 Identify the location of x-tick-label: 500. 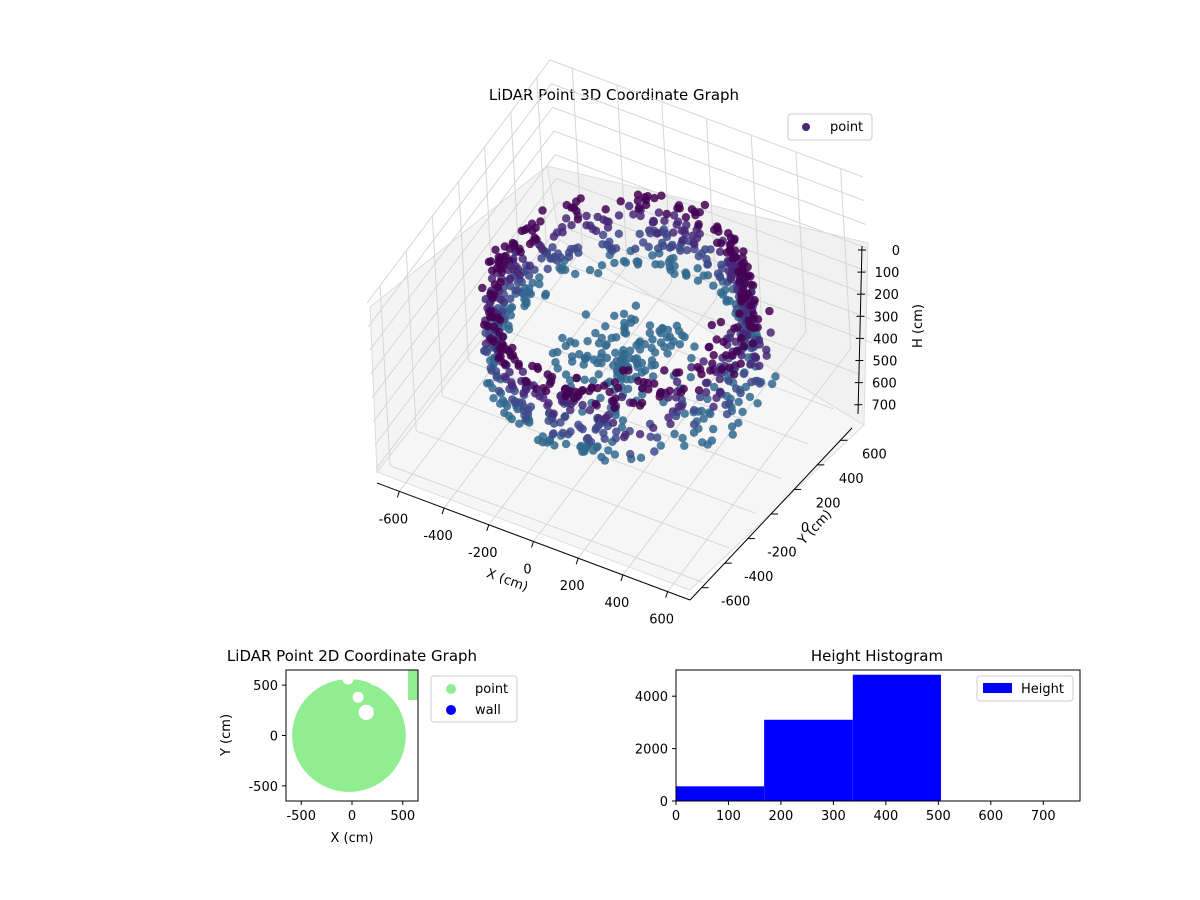
(938, 816).